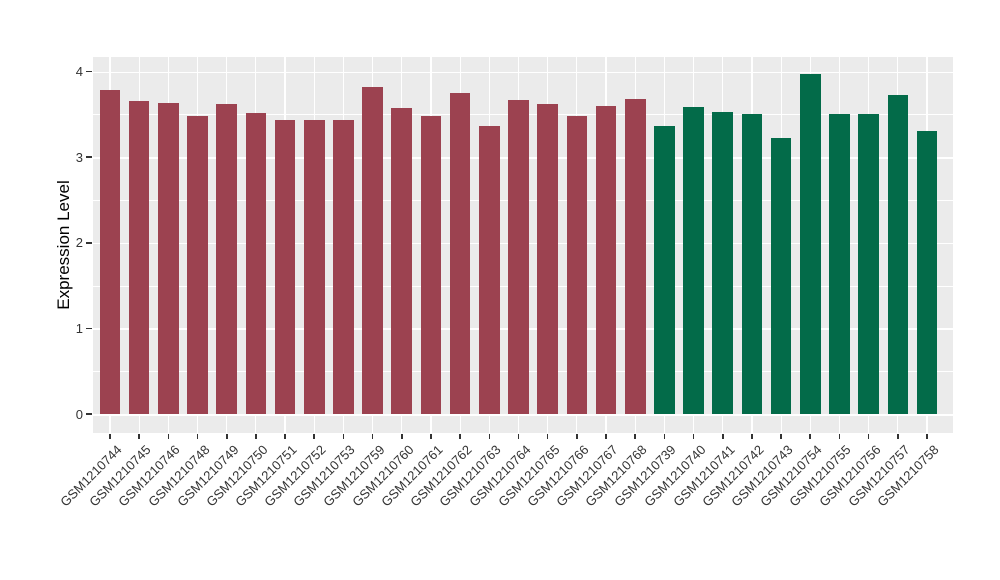  What do you see at coordinates (460, 253) in the screenshot?
I see `bar-GSM1210762` at bounding box center [460, 253].